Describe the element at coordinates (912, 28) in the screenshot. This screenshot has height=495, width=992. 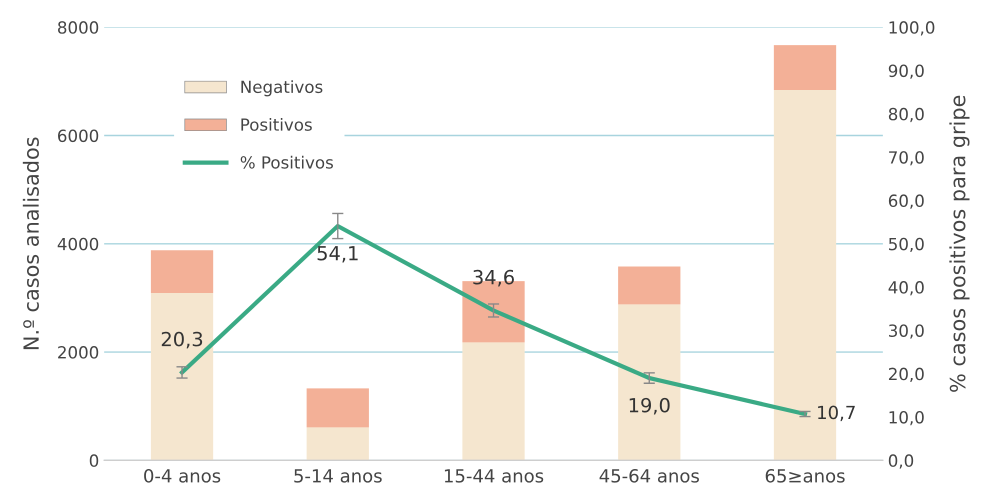
I see `y2-tick-label: 100,0` at that location.